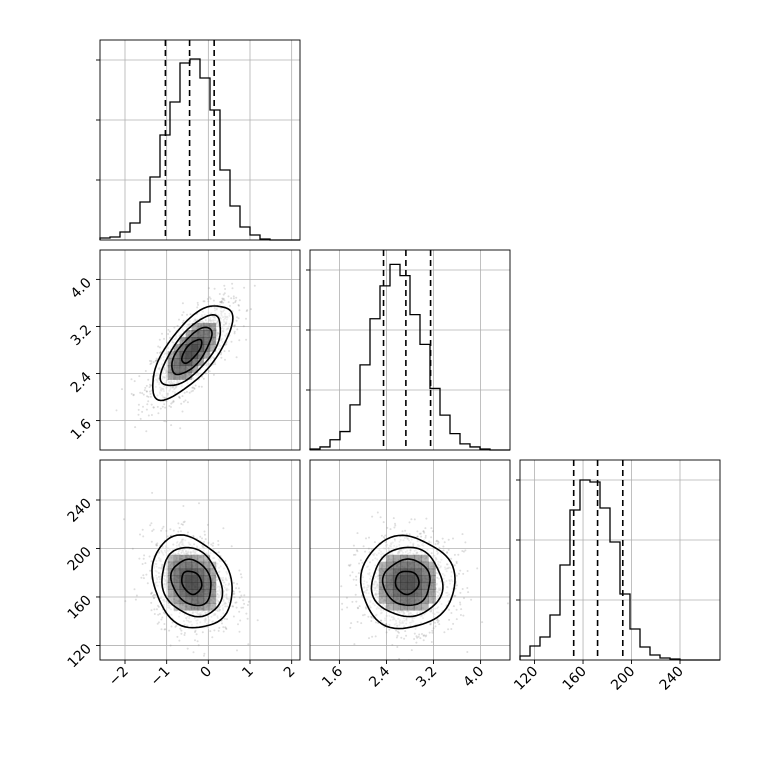  I want to click on scatter-param-1-vs-param-2: 1.6 2.4 3.2 4.0, so click(410, 575).